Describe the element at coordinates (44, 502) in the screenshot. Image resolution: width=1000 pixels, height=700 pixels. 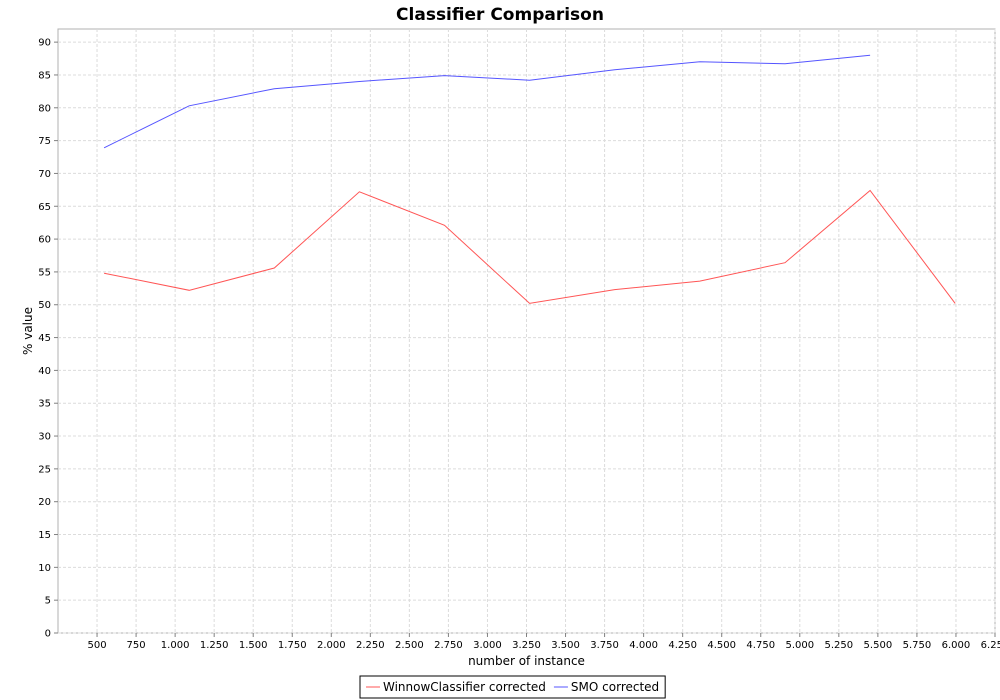
I see `y-tick-label: 20` at that location.